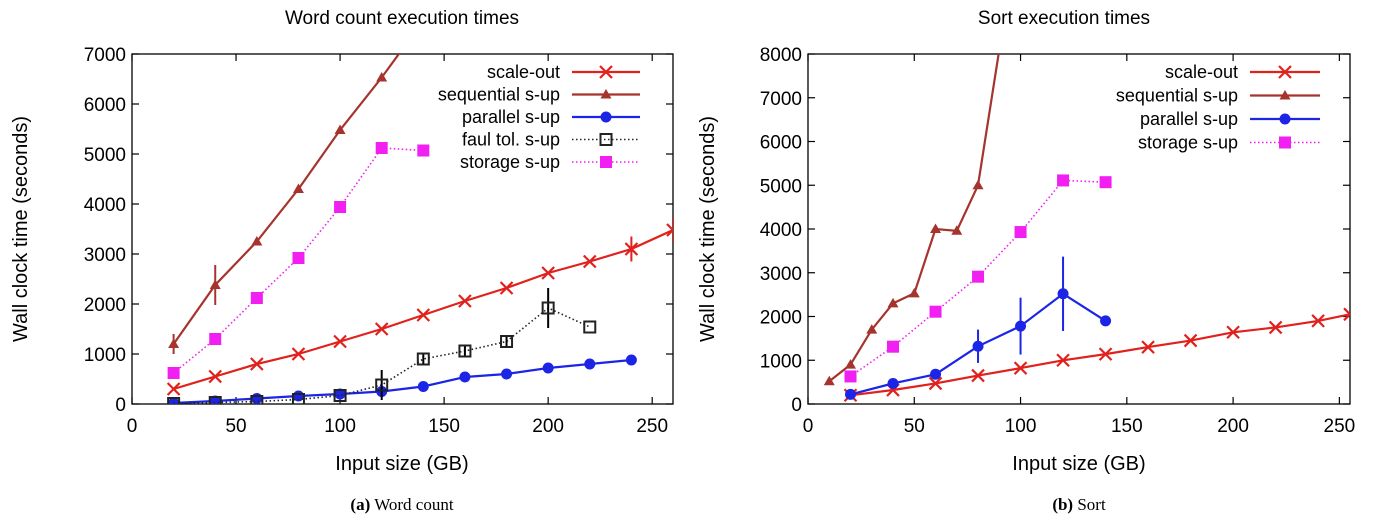 This screenshot has height=519, width=1375. I want to click on y-tick-label: 4000, so click(781, 230).